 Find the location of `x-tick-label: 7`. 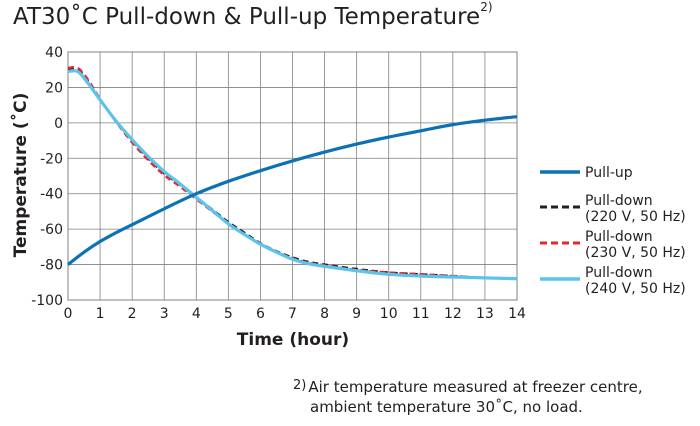

x-tick-label: 7 is located at coordinates (292, 314).